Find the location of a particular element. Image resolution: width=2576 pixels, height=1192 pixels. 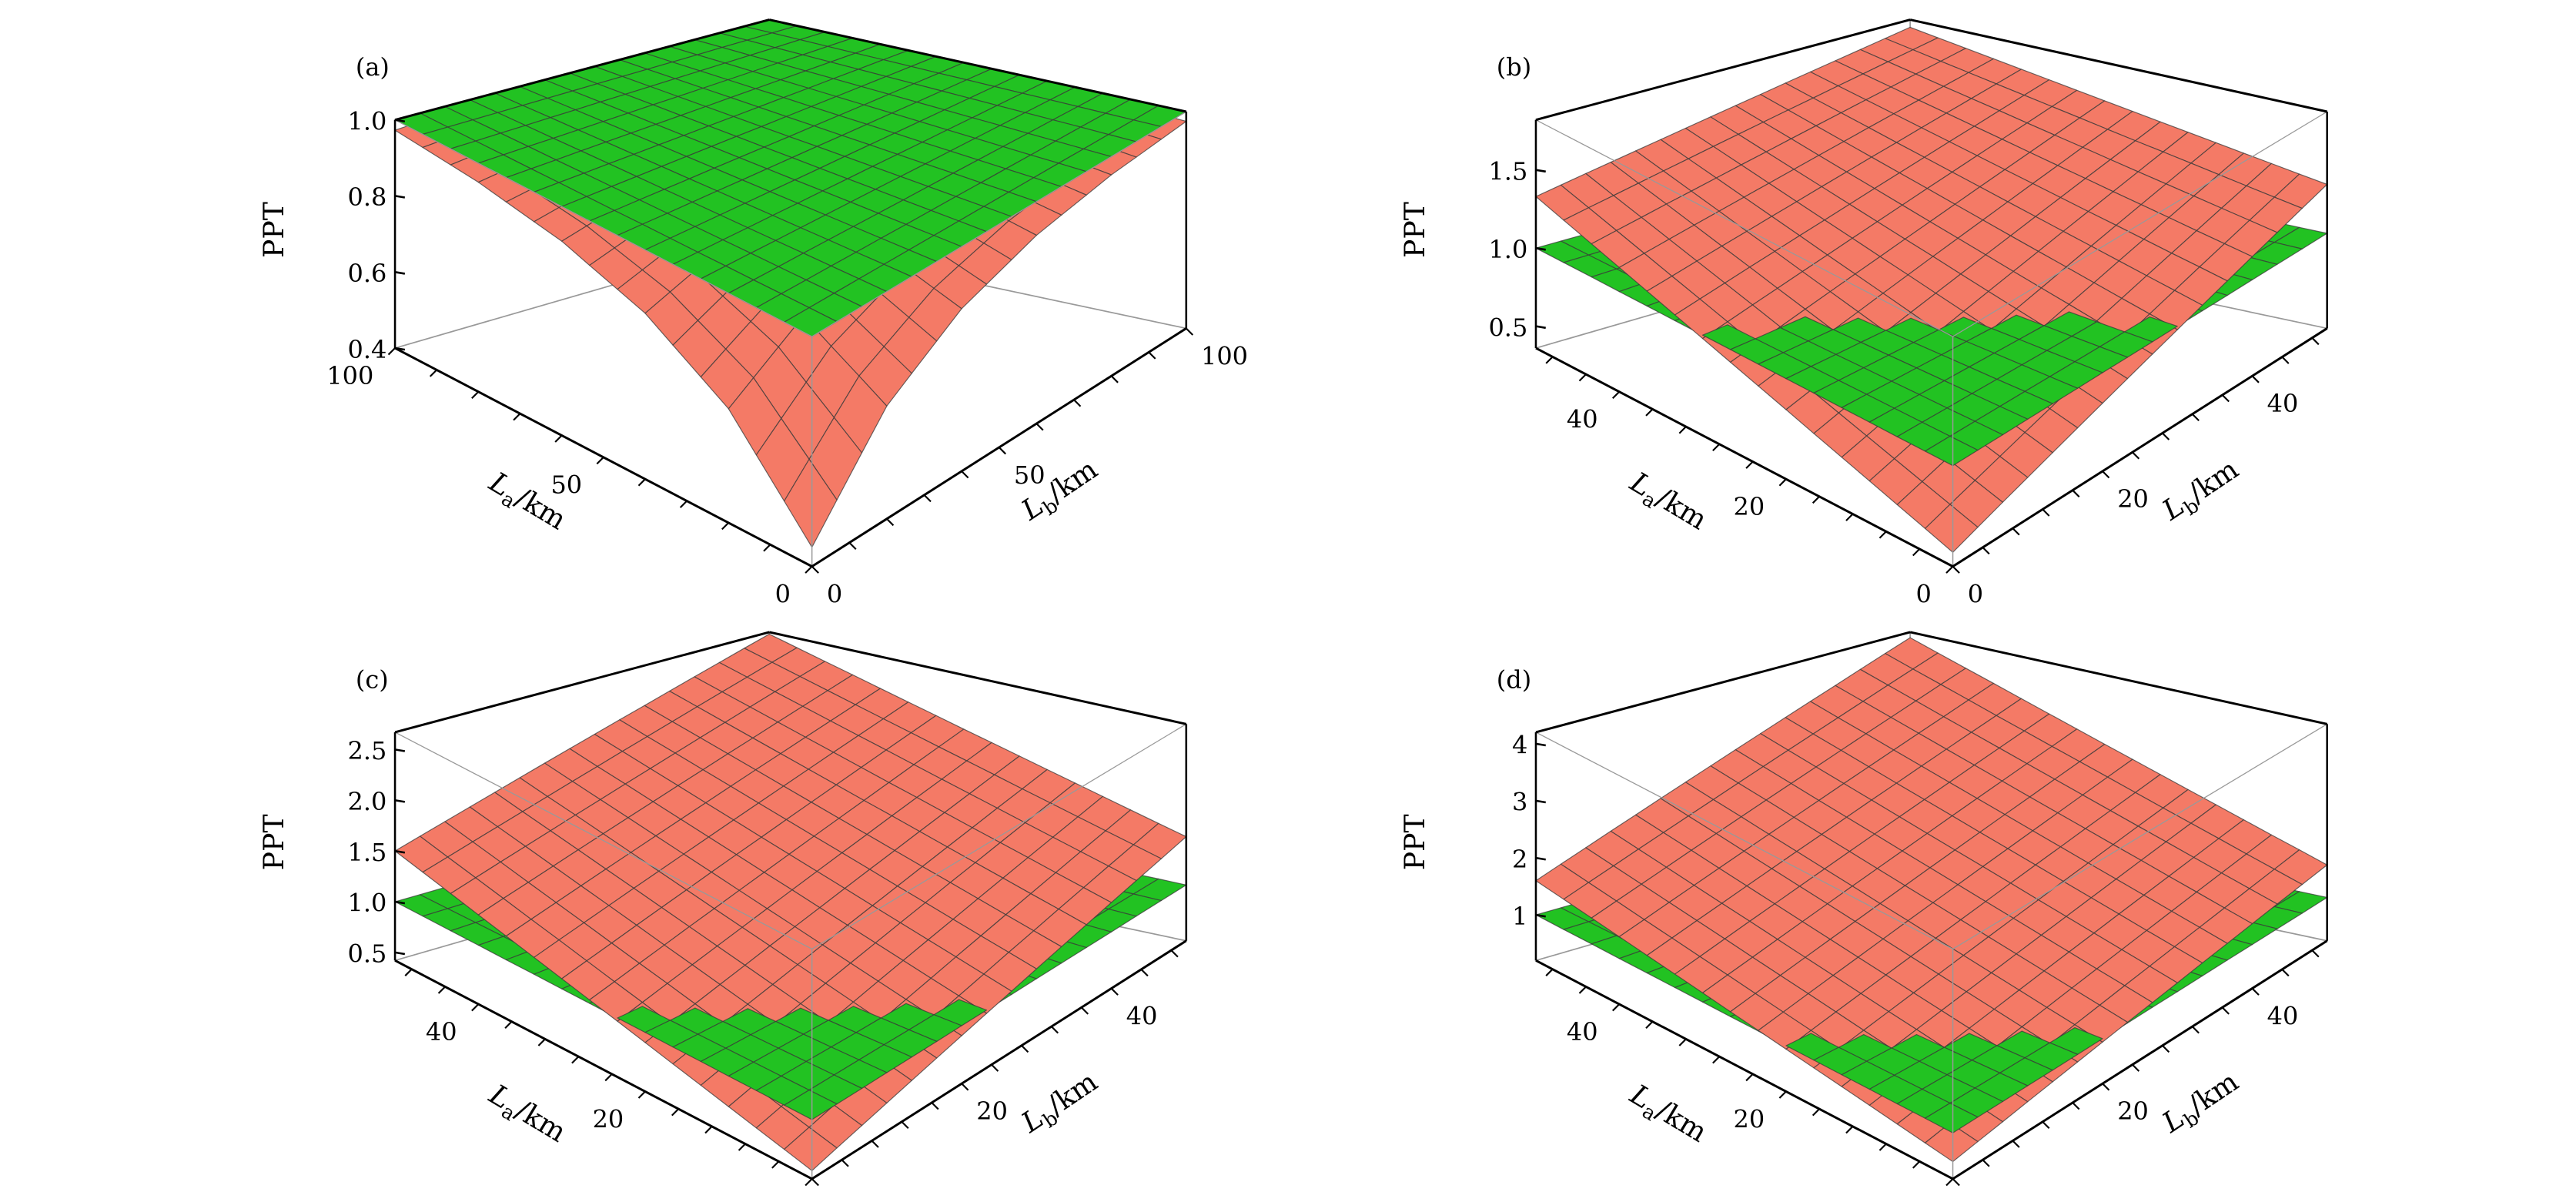

lb-axis-label: Lb/km is located at coordinates (2201, 492).